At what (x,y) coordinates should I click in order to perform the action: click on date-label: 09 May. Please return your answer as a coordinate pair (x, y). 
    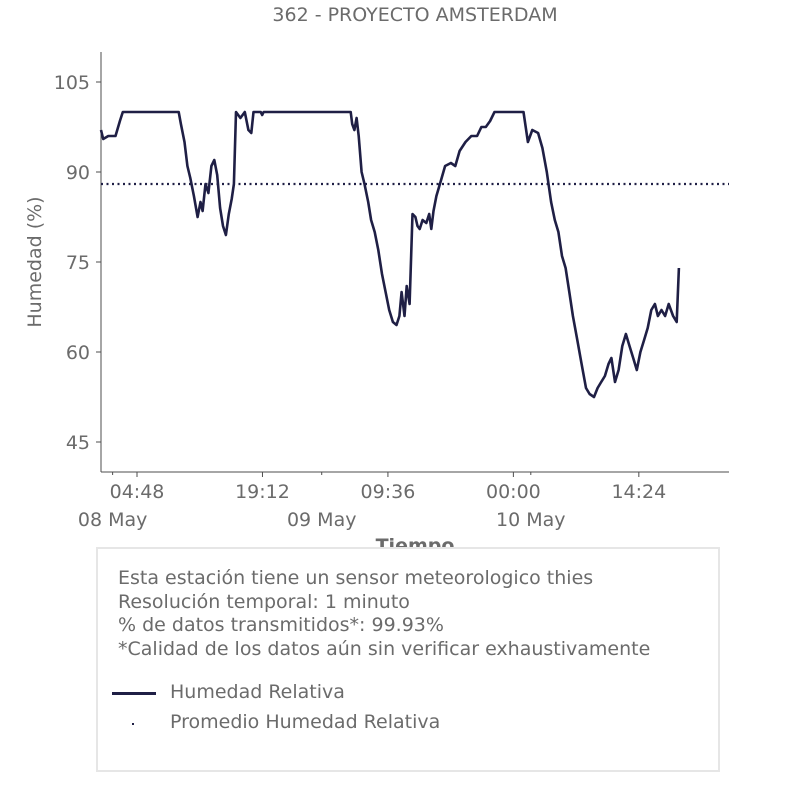
    Looking at the image, I should click on (322, 520).